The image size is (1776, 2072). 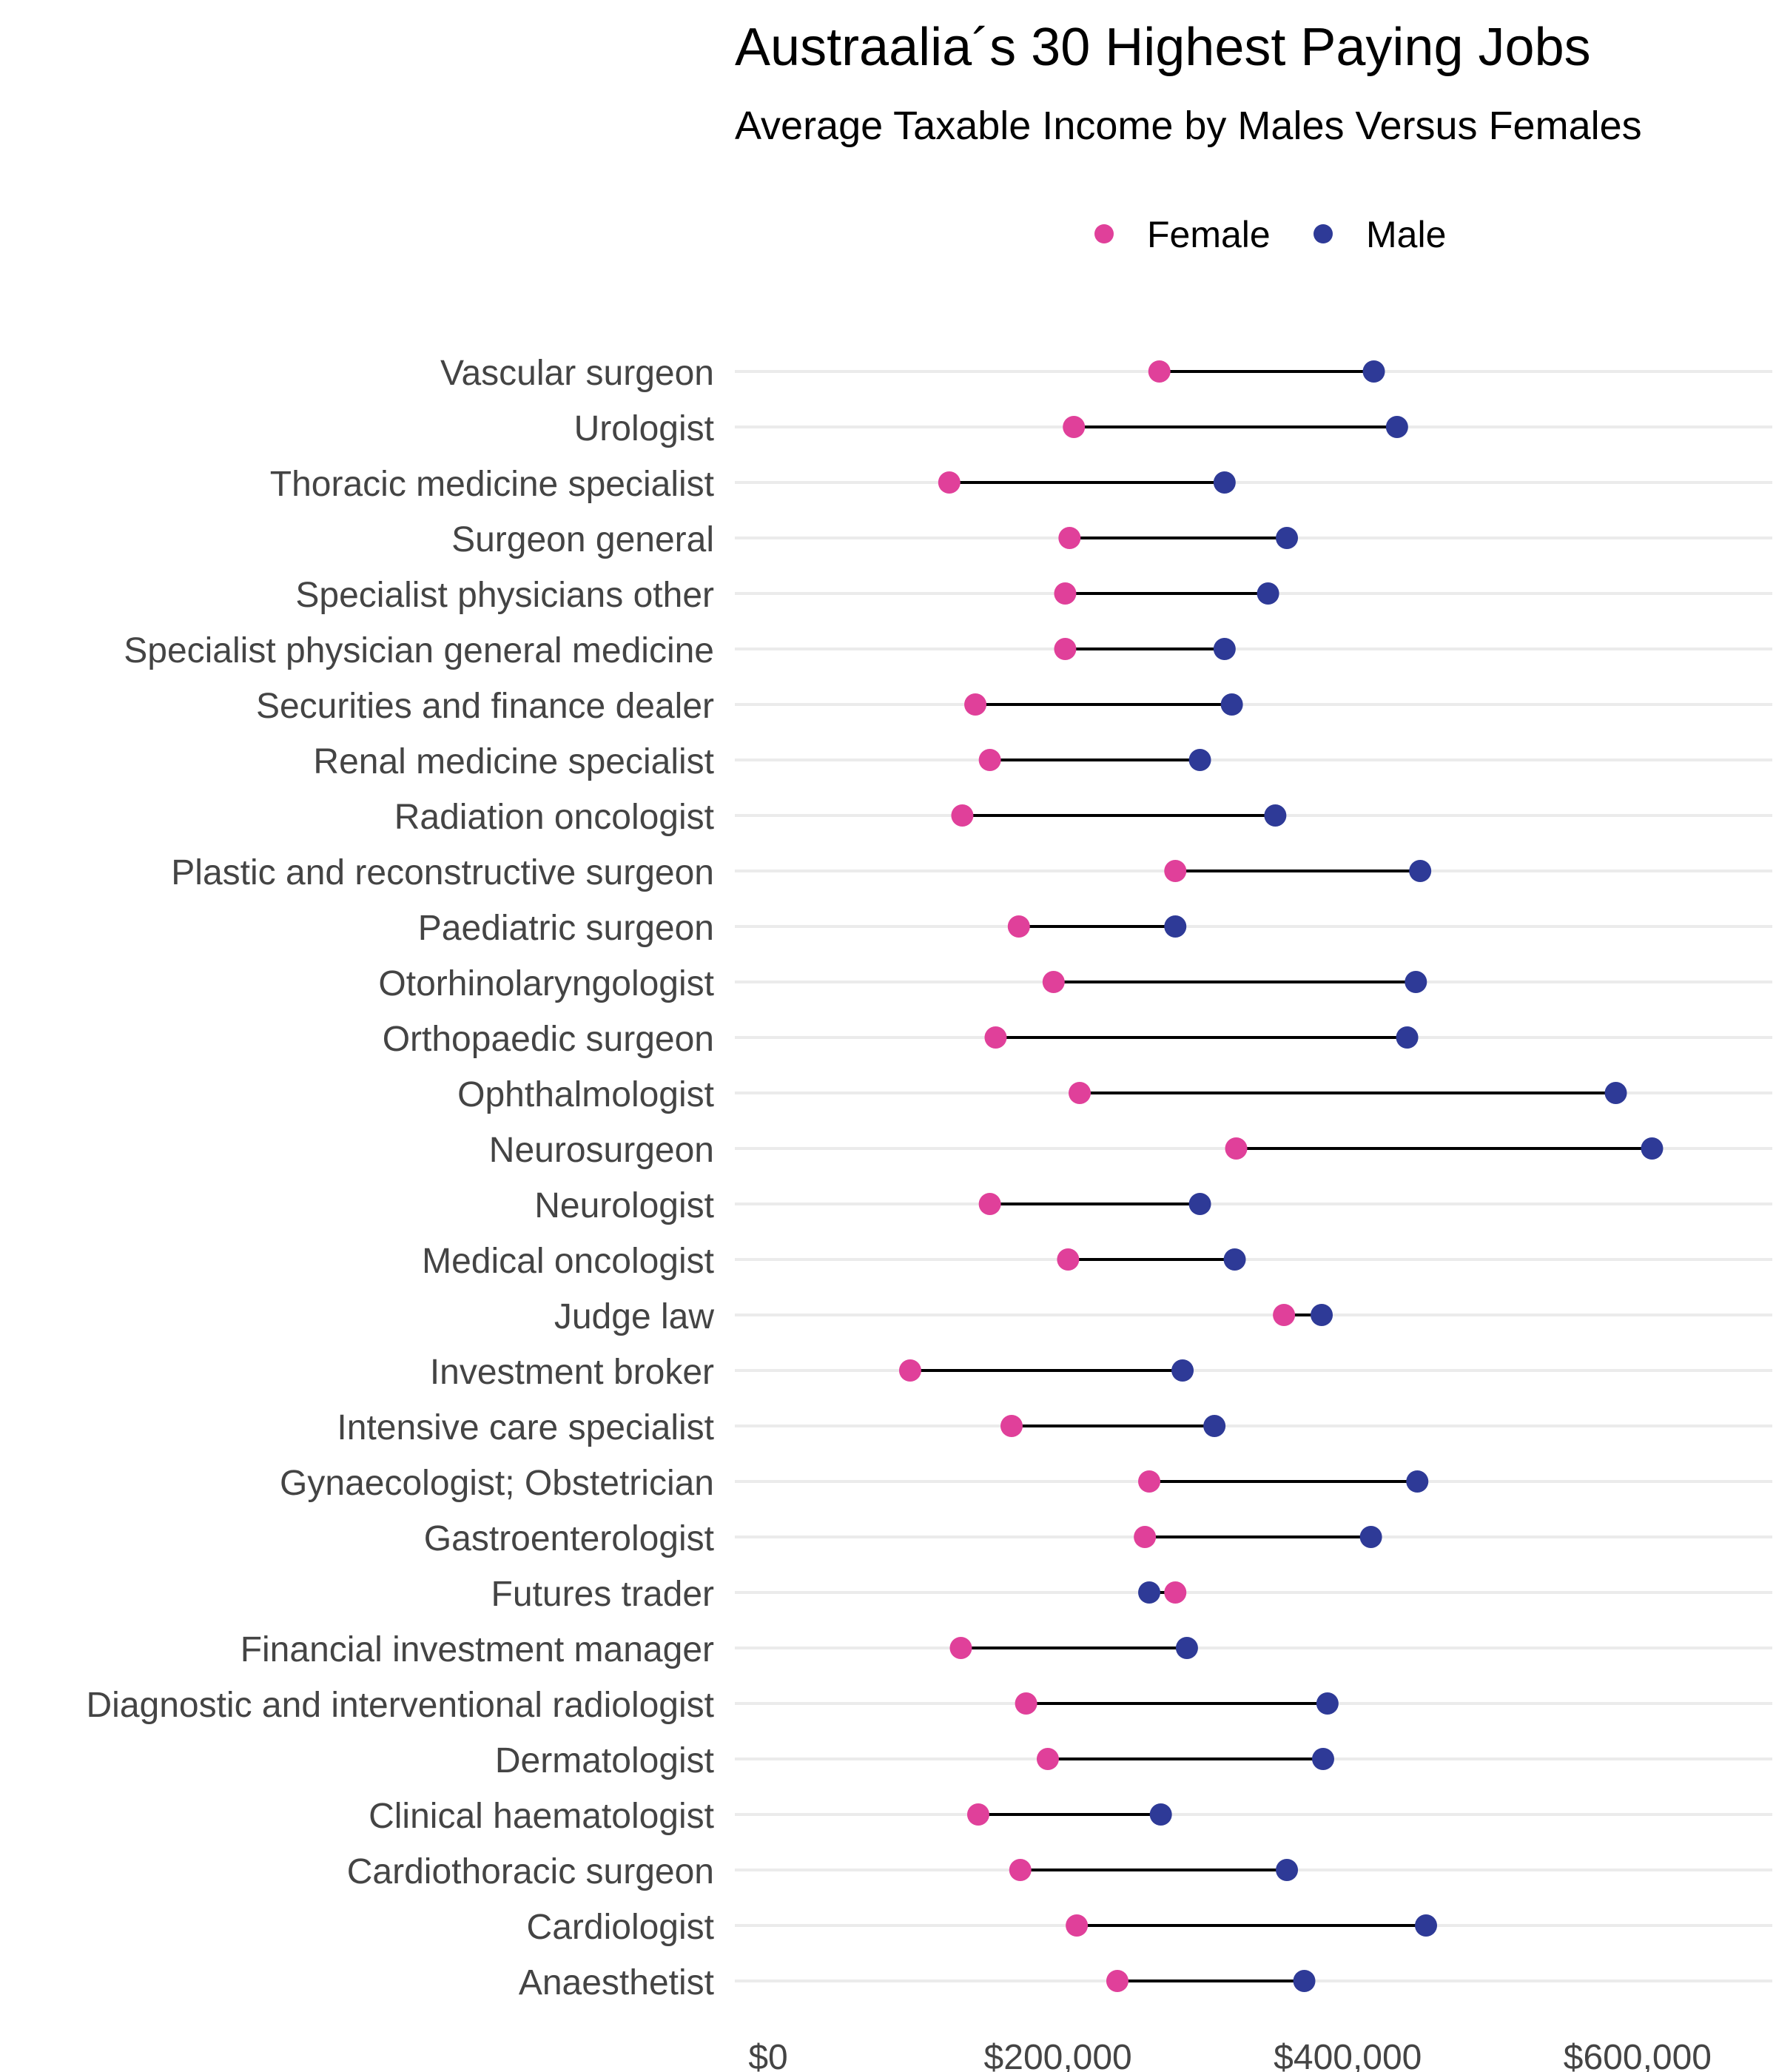 I want to click on legend: Female Male, so click(x=1270, y=234).